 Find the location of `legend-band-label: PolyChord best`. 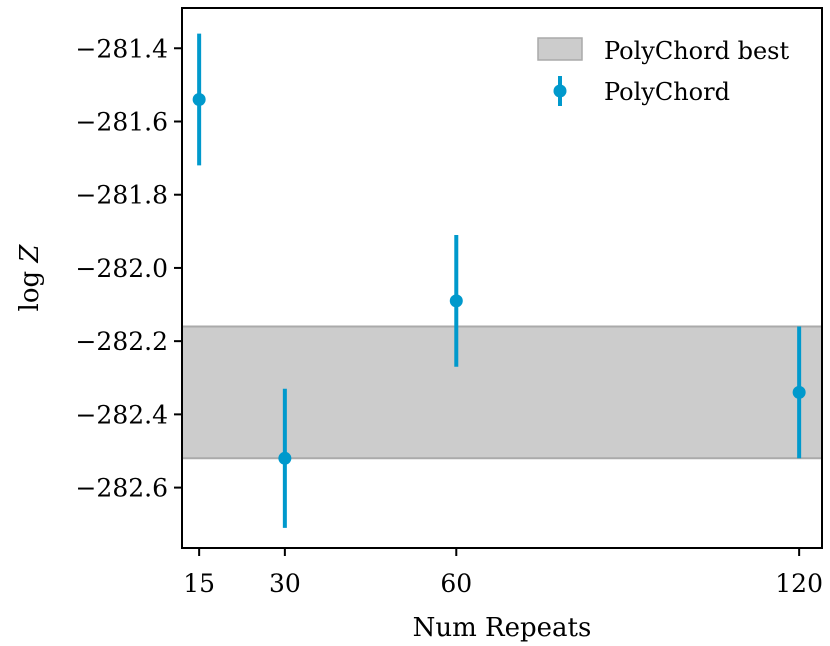

legend-band-label: PolyChord best is located at coordinates (696, 51).